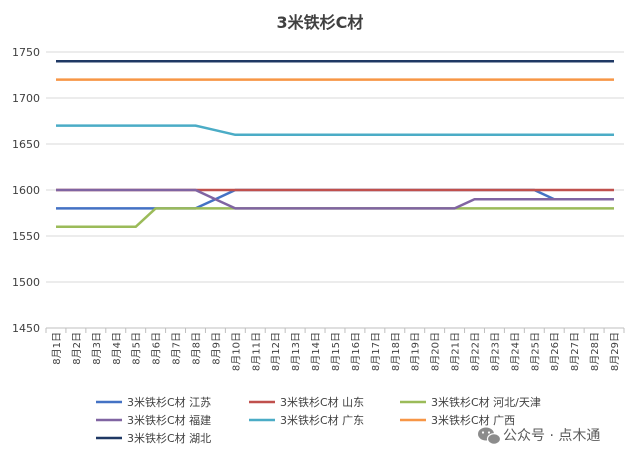  I want to click on x-tick-label: 8月9日, so click(216, 348).